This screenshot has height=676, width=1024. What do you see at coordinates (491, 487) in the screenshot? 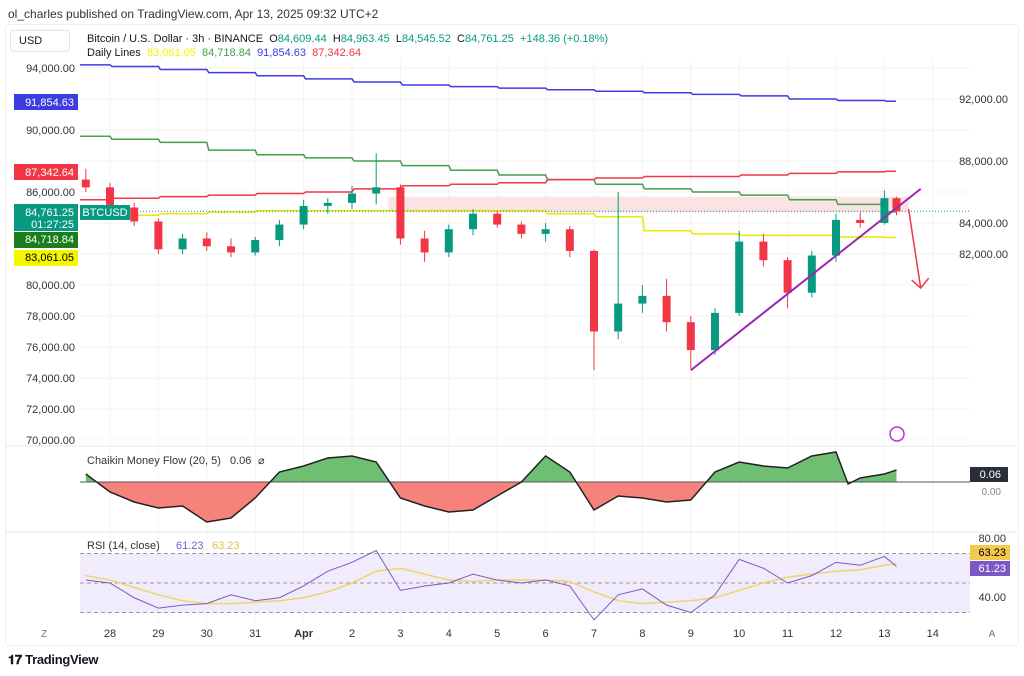
I see `cmf-line` at bounding box center [491, 487].